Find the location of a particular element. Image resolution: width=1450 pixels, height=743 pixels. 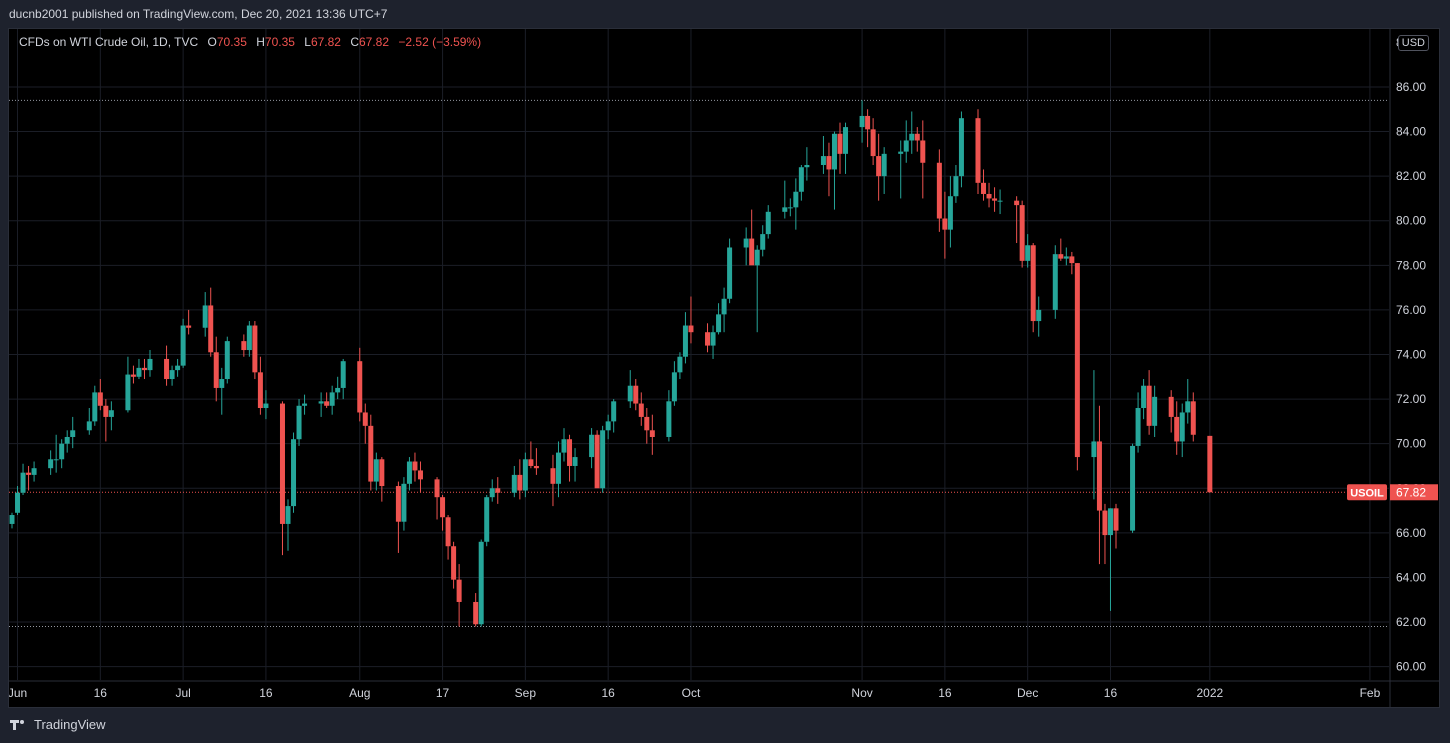

x-tick-label: Nov is located at coordinates (861, 693).